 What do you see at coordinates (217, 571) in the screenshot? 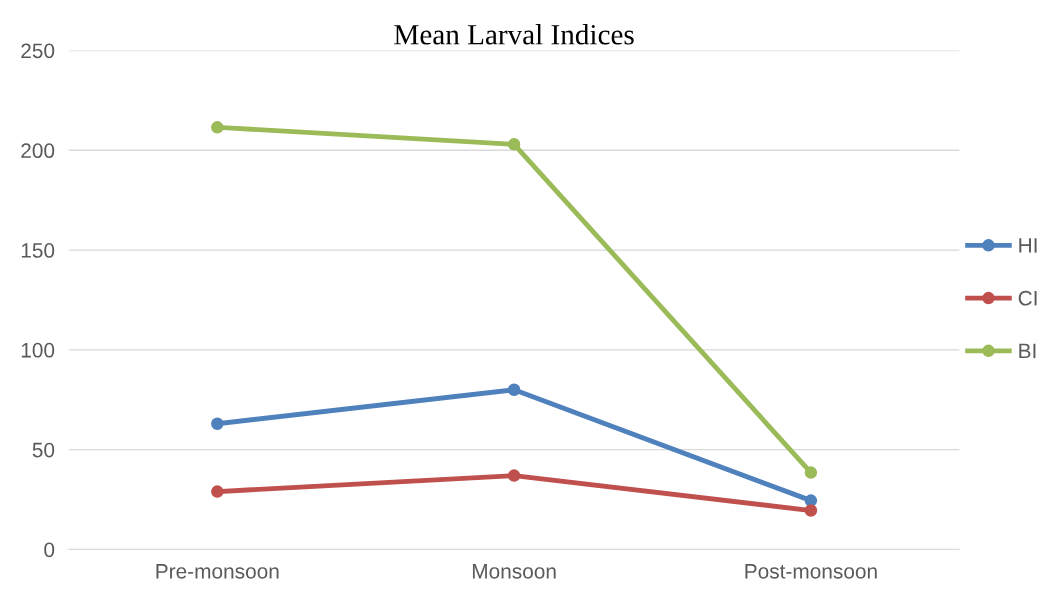
I see `x-tick-label: Pre-monsoon` at bounding box center [217, 571].